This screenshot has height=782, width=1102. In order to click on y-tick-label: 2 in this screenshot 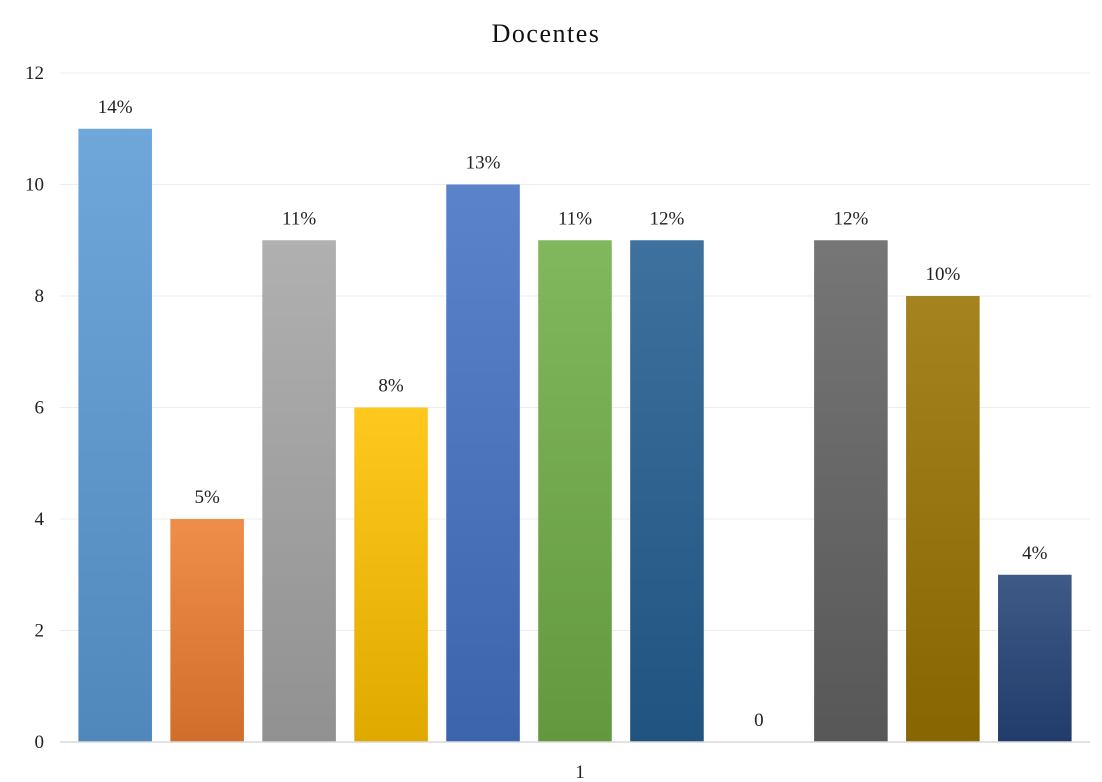, I will do `click(40, 631)`.